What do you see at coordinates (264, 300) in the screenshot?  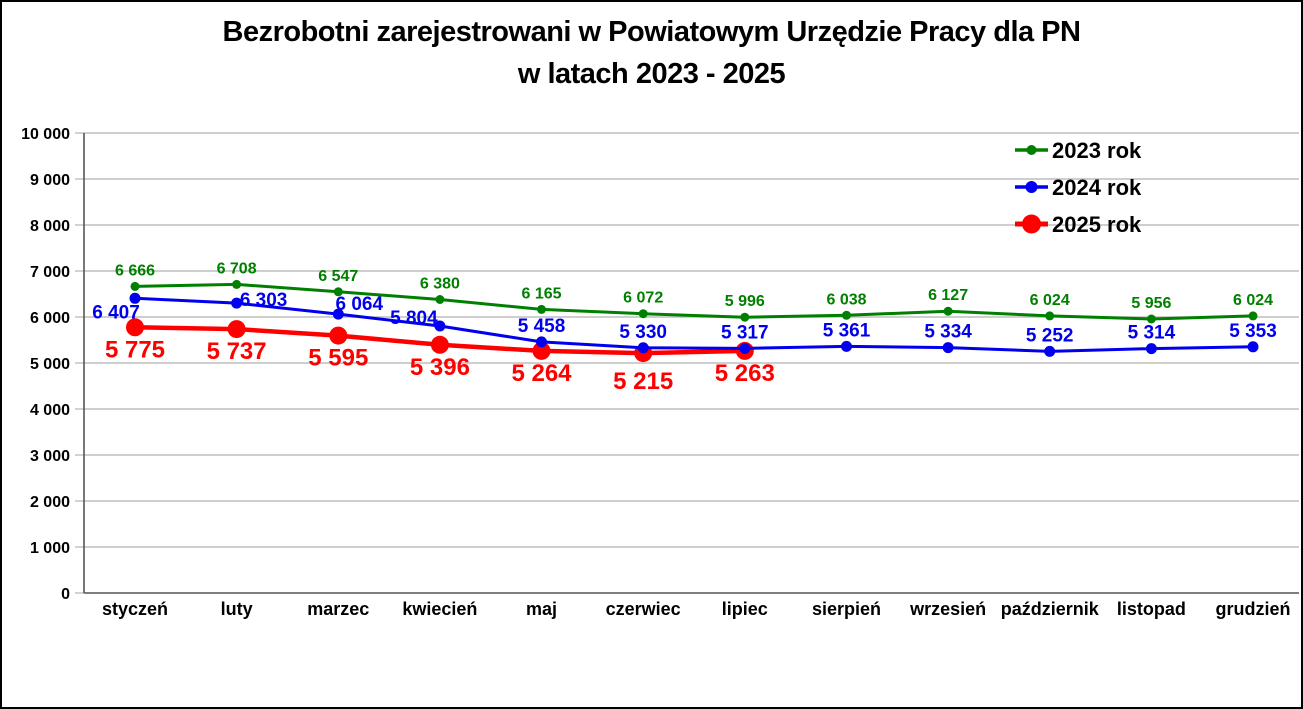 I see `data-label-2024-rok: 6 303` at bounding box center [264, 300].